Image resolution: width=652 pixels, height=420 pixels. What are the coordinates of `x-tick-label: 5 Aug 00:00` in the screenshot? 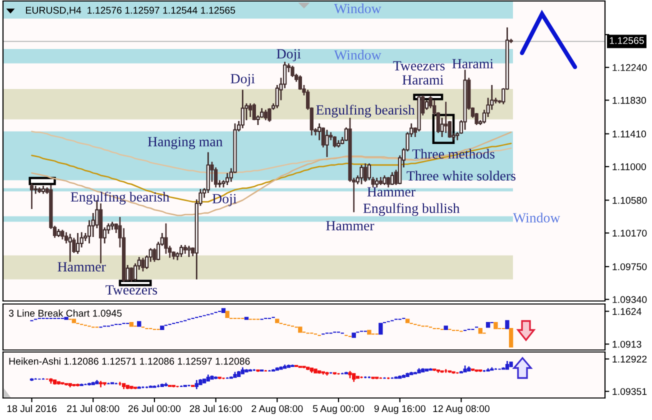 It's located at (338, 409).